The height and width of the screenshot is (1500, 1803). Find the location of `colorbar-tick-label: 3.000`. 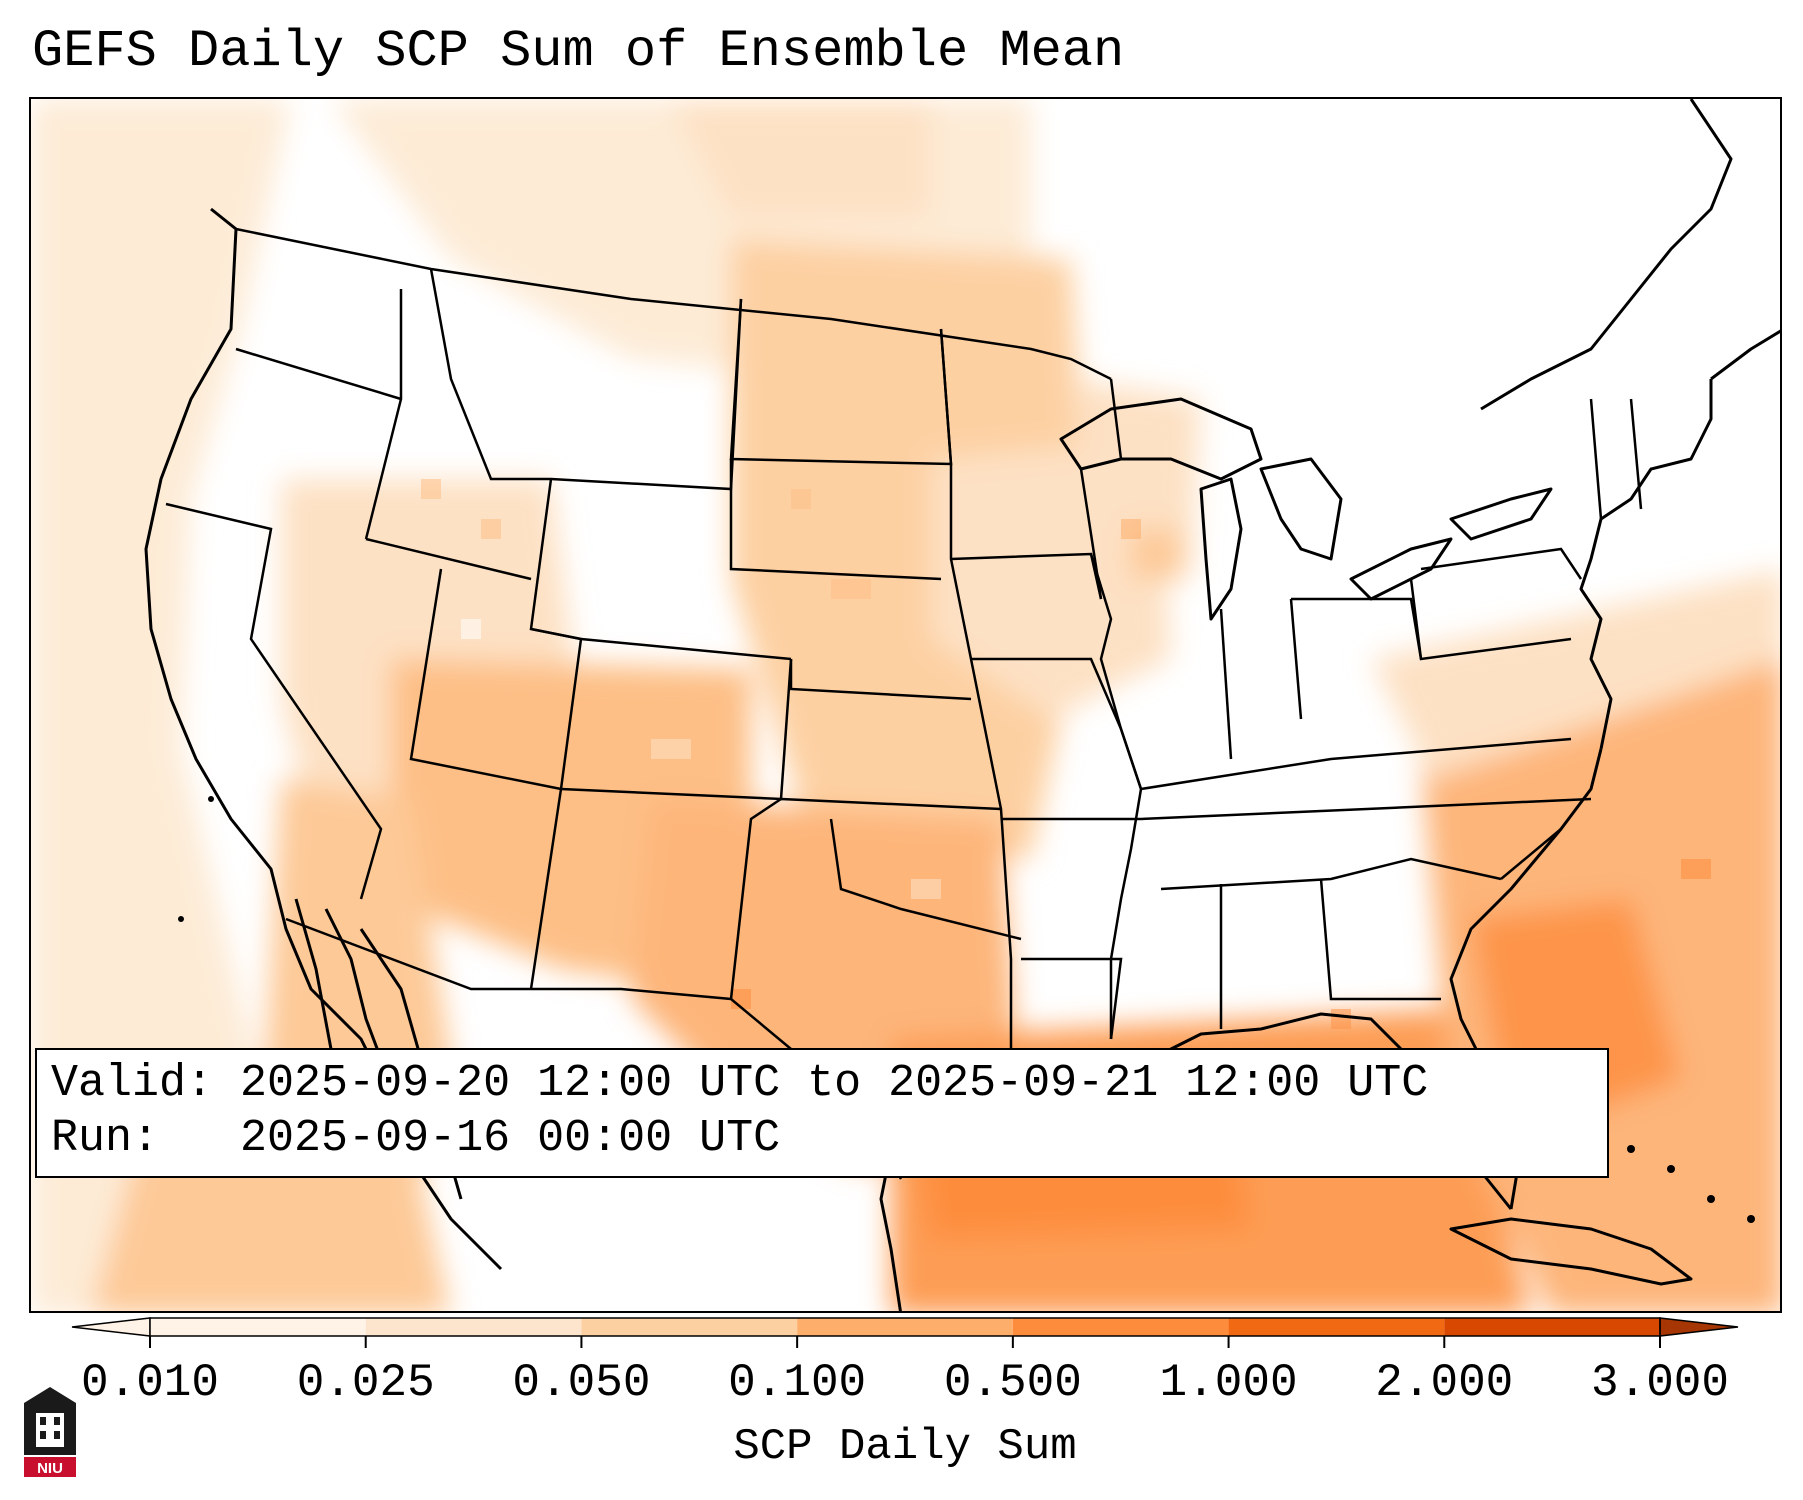

colorbar-tick-label: 3.000 is located at coordinates (1660, 1383).